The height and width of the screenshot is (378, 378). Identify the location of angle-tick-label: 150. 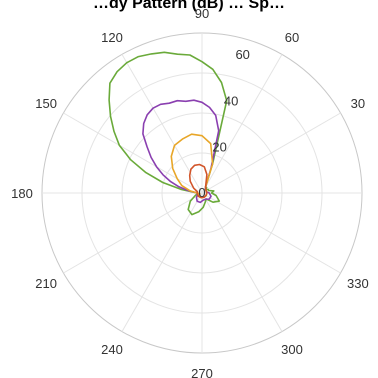
(46, 103).